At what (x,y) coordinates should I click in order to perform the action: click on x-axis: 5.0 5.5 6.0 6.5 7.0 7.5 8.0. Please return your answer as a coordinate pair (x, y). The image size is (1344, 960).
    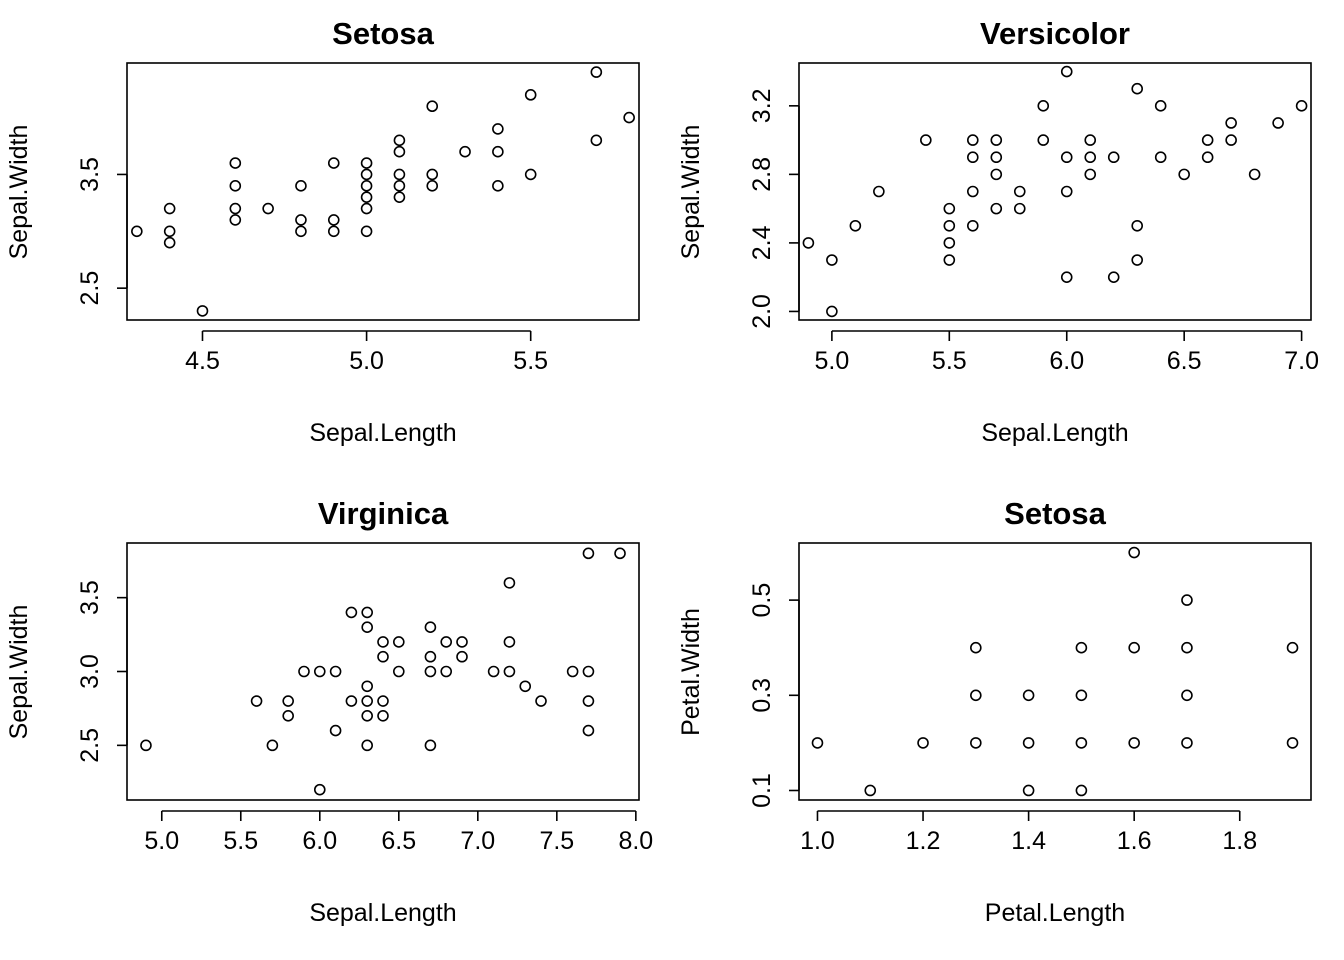
    Looking at the image, I should click on (398, 832).